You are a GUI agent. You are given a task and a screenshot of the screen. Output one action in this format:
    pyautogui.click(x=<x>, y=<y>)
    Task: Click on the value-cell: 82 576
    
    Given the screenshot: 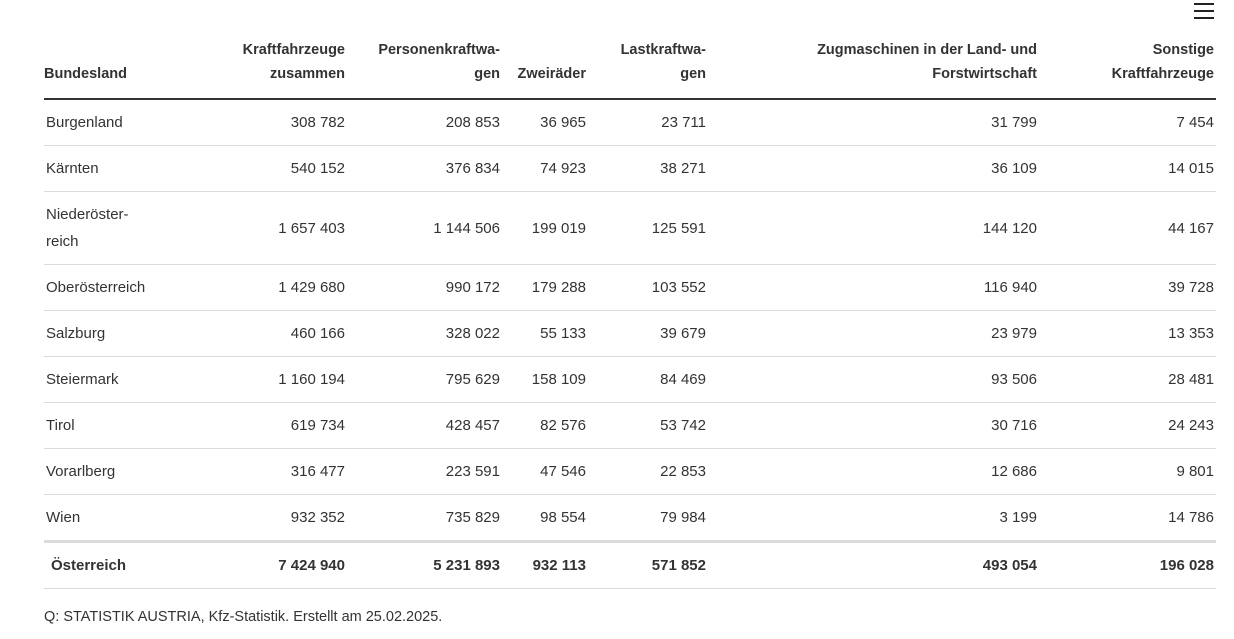 What is the action you would take?
    pyautogui.click(x=545, y=425)
    